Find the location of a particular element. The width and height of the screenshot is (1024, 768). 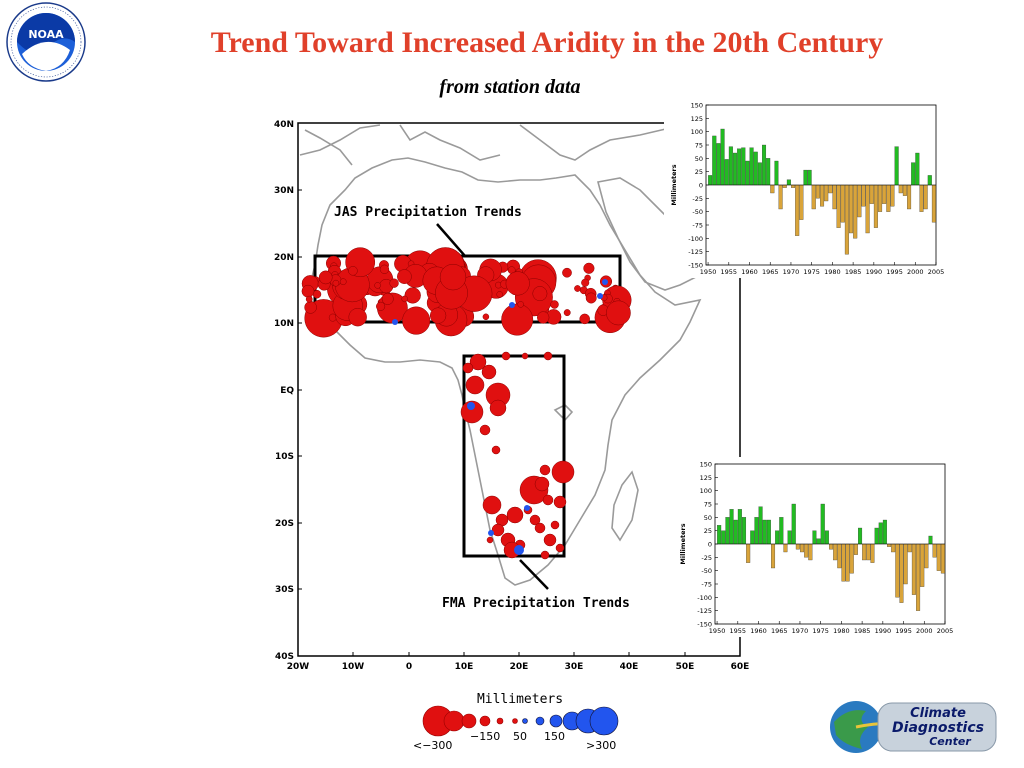

lat-label-eq: EQ is located at coordinates (287, 391).